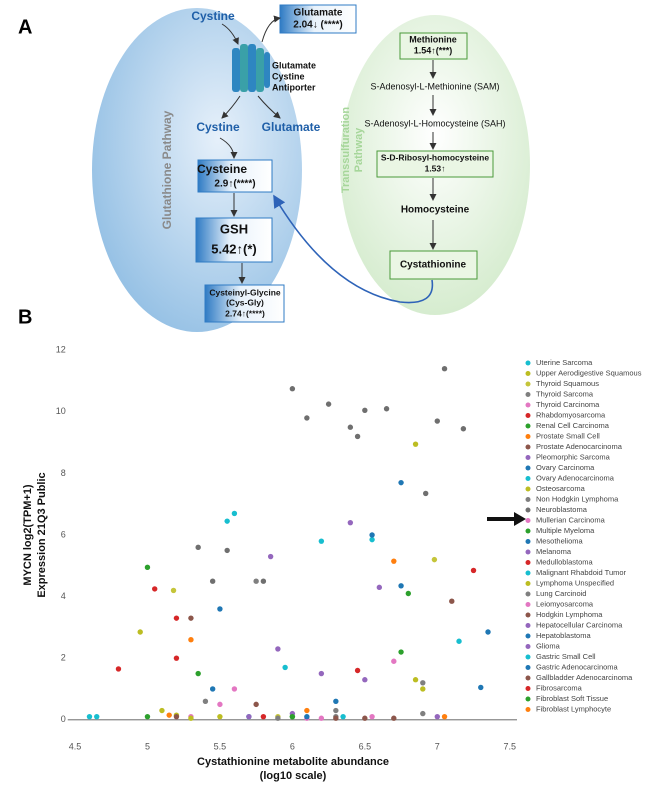  Describe the element at coordinates (63, 596) in the screenshot. I see `y-tick-label: 4` at that location.